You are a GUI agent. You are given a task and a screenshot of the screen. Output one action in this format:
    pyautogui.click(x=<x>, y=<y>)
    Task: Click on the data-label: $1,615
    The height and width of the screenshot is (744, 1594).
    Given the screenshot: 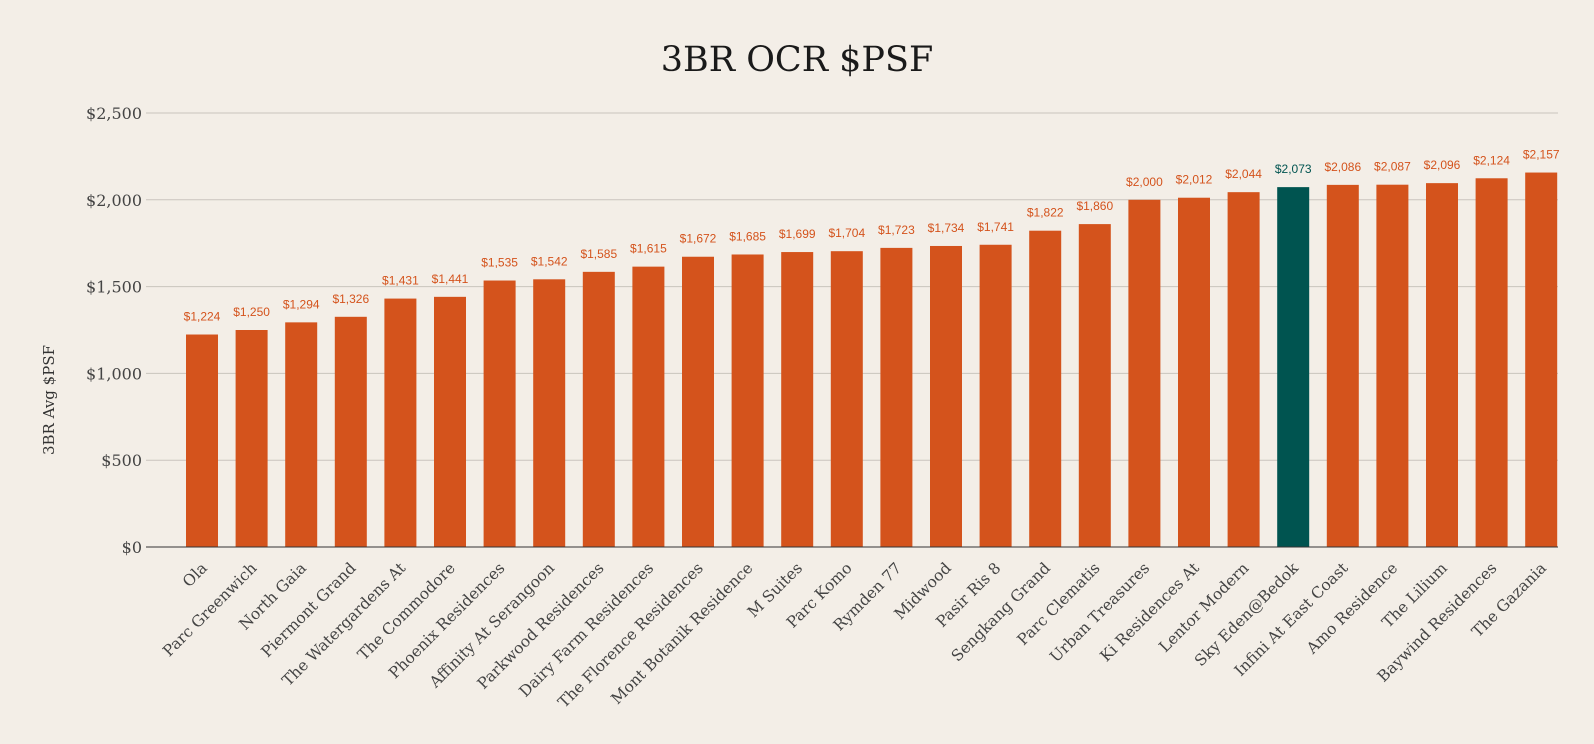 What is the action you would take?
    pyautogui.click(x=648, y=249)
    